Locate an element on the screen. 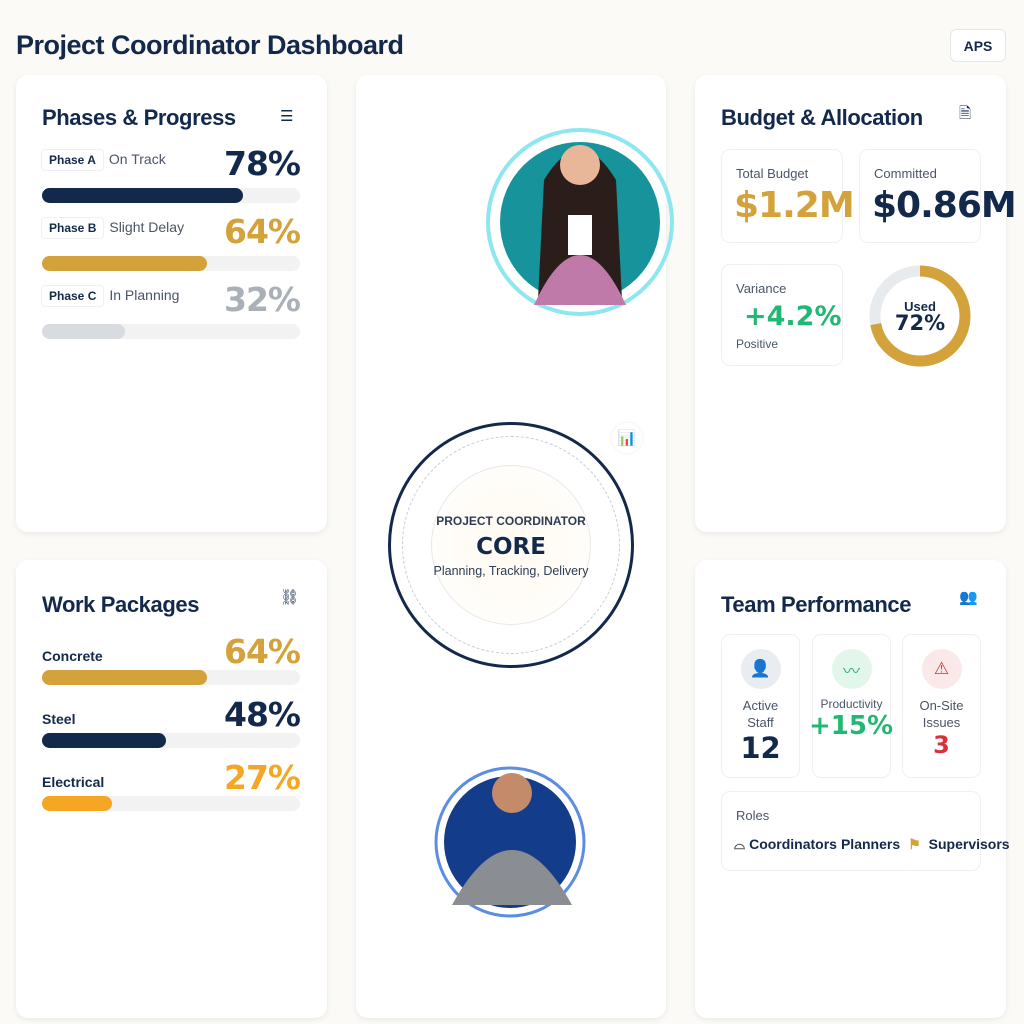  phase-percent: 78% is located at coordinates (262, 163).